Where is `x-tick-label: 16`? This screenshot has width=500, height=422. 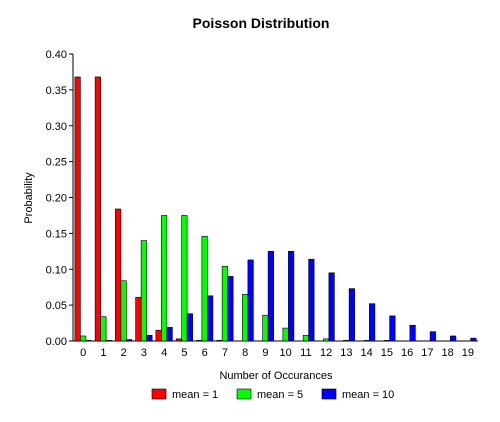 x-tick-label: 16 is located at coordinates (407, 353).